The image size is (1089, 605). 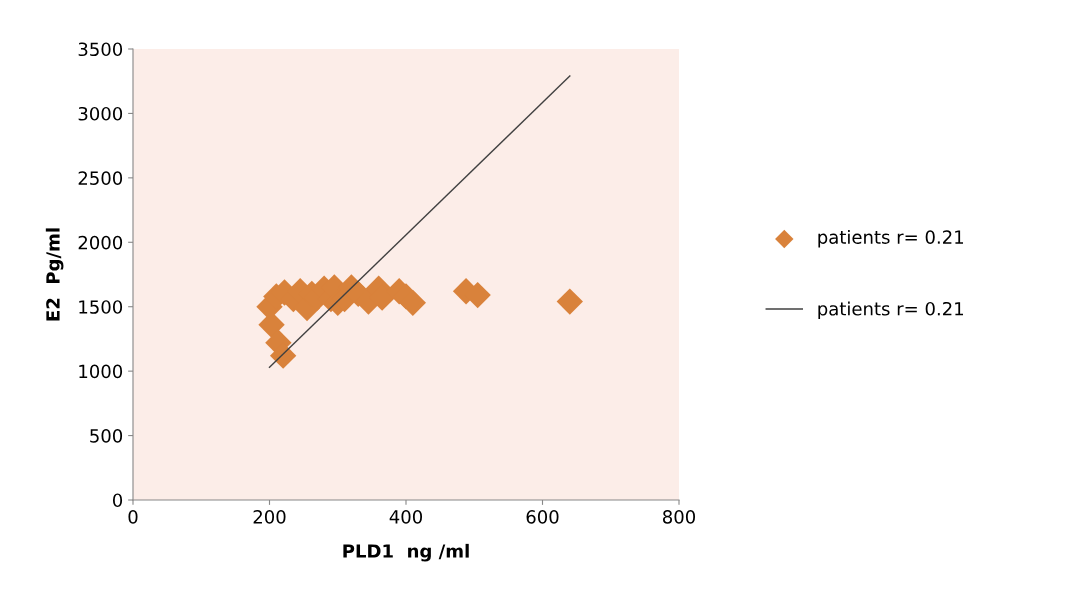 What do you see at coordinates (106, 436) in the screenshot?
I see `y-tick-label: 500` at bounding box center [106, 436].